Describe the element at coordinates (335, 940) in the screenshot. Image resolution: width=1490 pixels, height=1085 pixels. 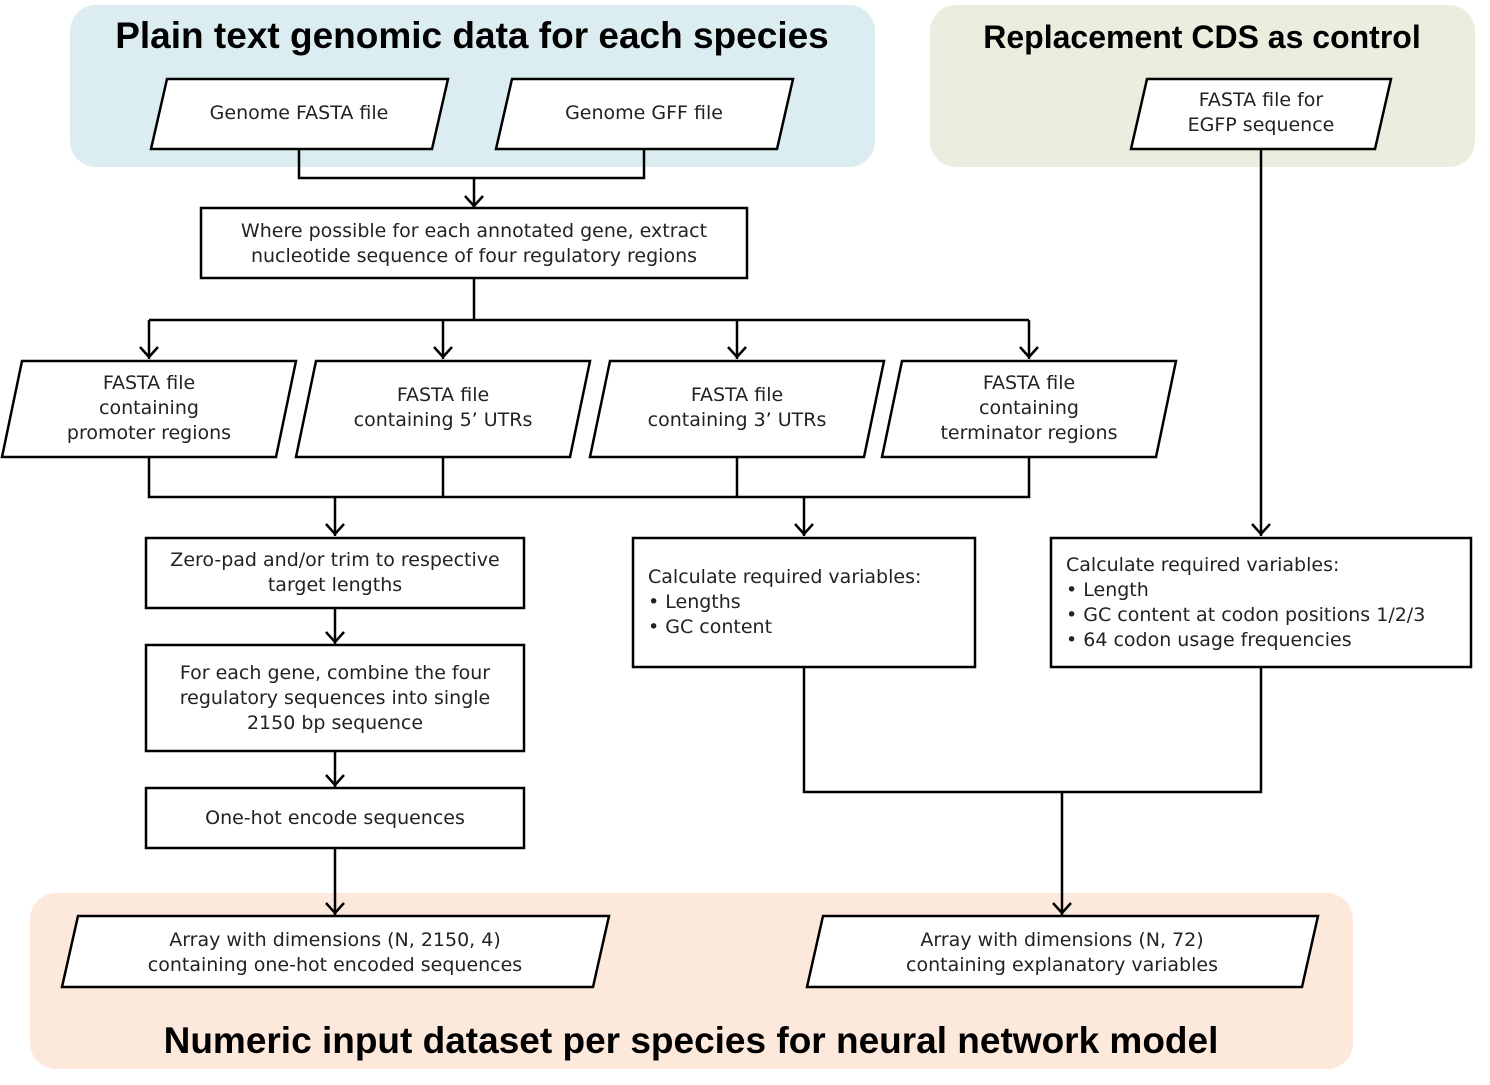
I see `array-onehot-label-line: Array with dimensions (N, 2150, 4)` at that location.